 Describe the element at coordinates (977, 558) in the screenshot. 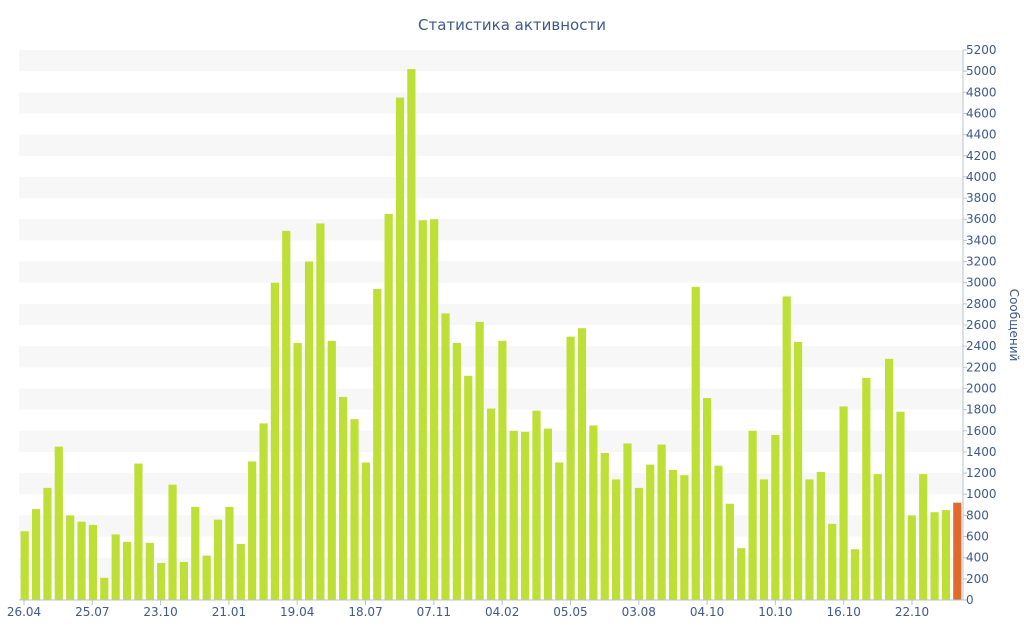

I see `y-tick-label: 400` at that location.